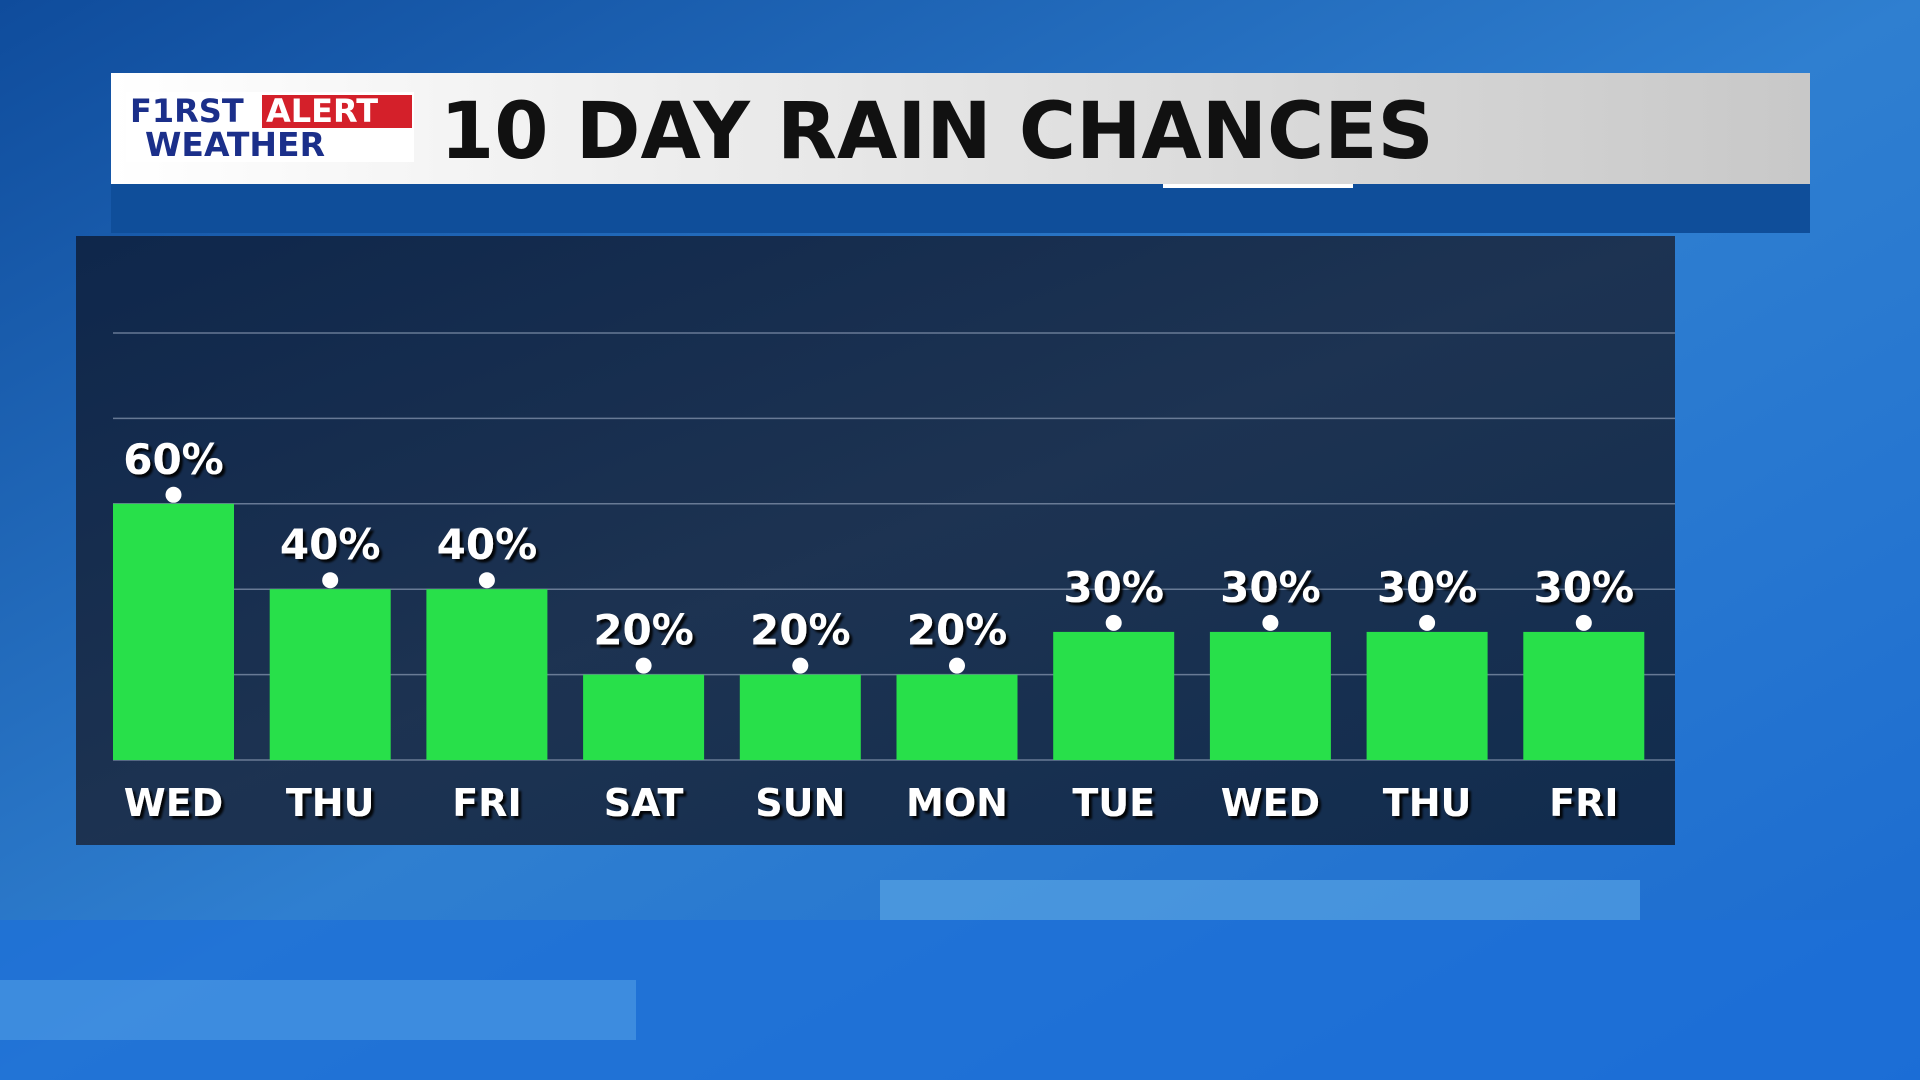  Describe the element at coordinates (173, 459) in the screenshot. I see `value-label: 60%` at that location.